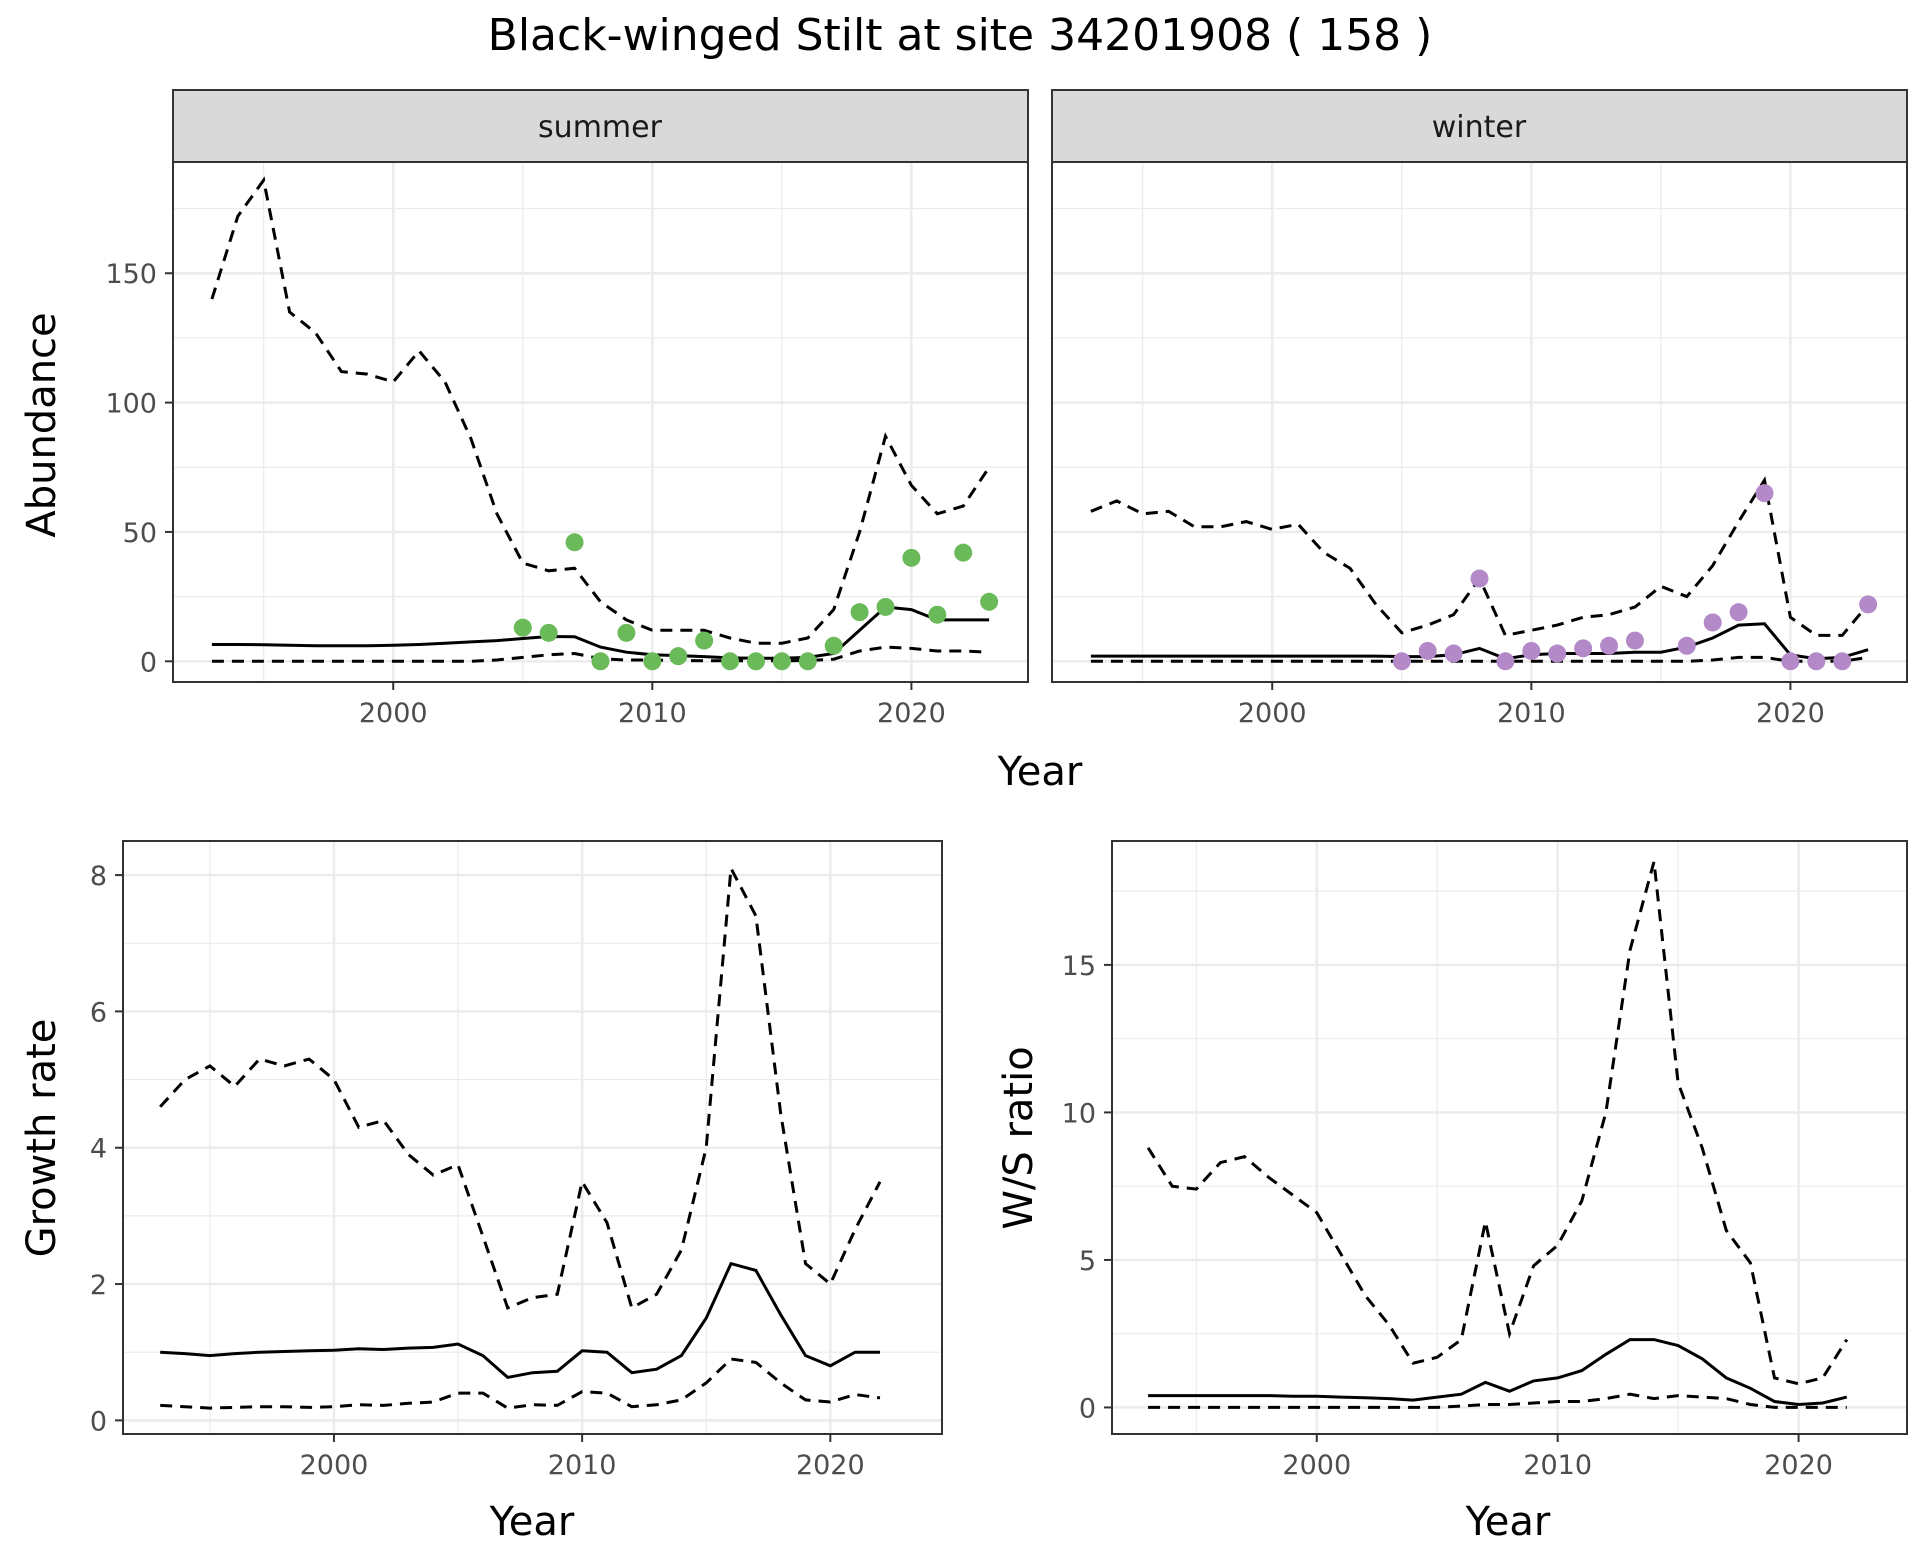 The height and width of the screenshot is (1560, 1920). What do you see at coordinates (1479, 422) in the screenshot?
I see `winter-panel-border` at bounding box center [1479, 422].